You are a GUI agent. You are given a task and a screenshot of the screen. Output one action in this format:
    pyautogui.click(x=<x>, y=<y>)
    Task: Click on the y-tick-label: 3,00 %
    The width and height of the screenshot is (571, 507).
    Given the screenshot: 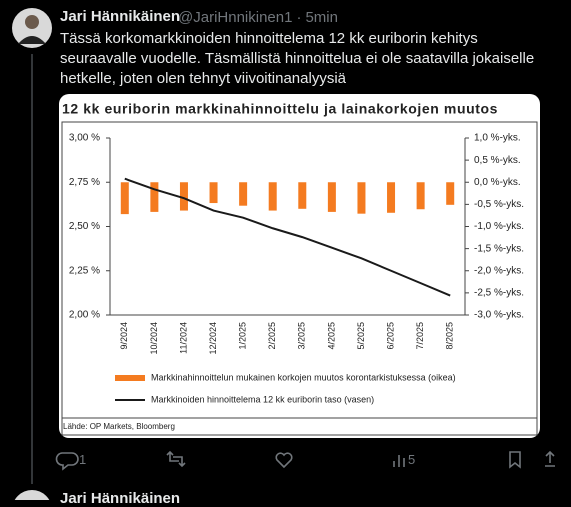 What is the action you would take?
    pyautogui.click(x=84, y=138)
    